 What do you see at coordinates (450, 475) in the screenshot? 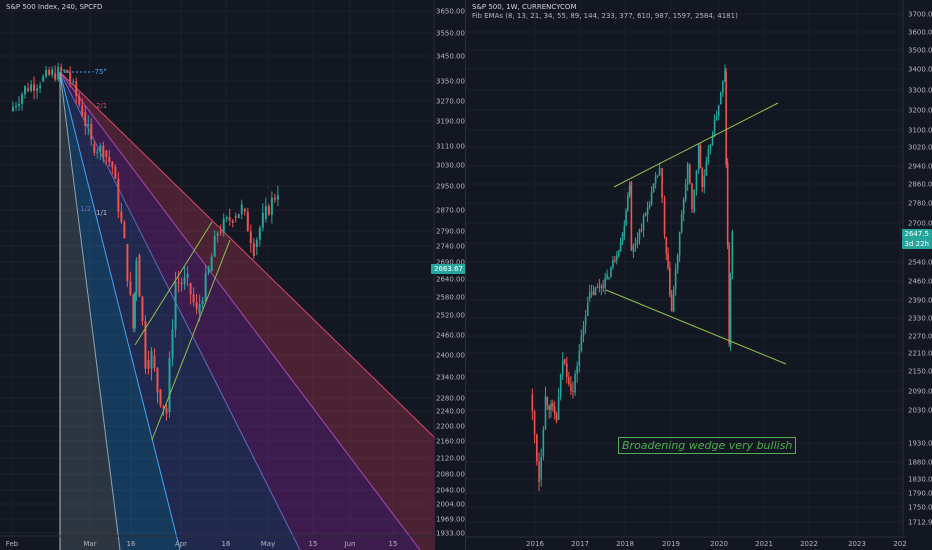
I see `y-tick-label: 2080.00` at bounding box center [450, 475].